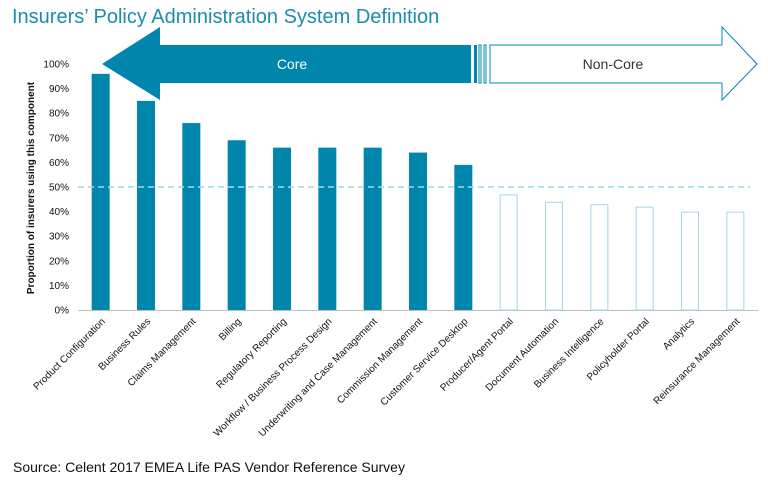 This screenshot has height=487, width=768. Describe the element at coordinates (697, 361) in the screenshot. I see `x-tick-label: Reinsurance Management` at that location.